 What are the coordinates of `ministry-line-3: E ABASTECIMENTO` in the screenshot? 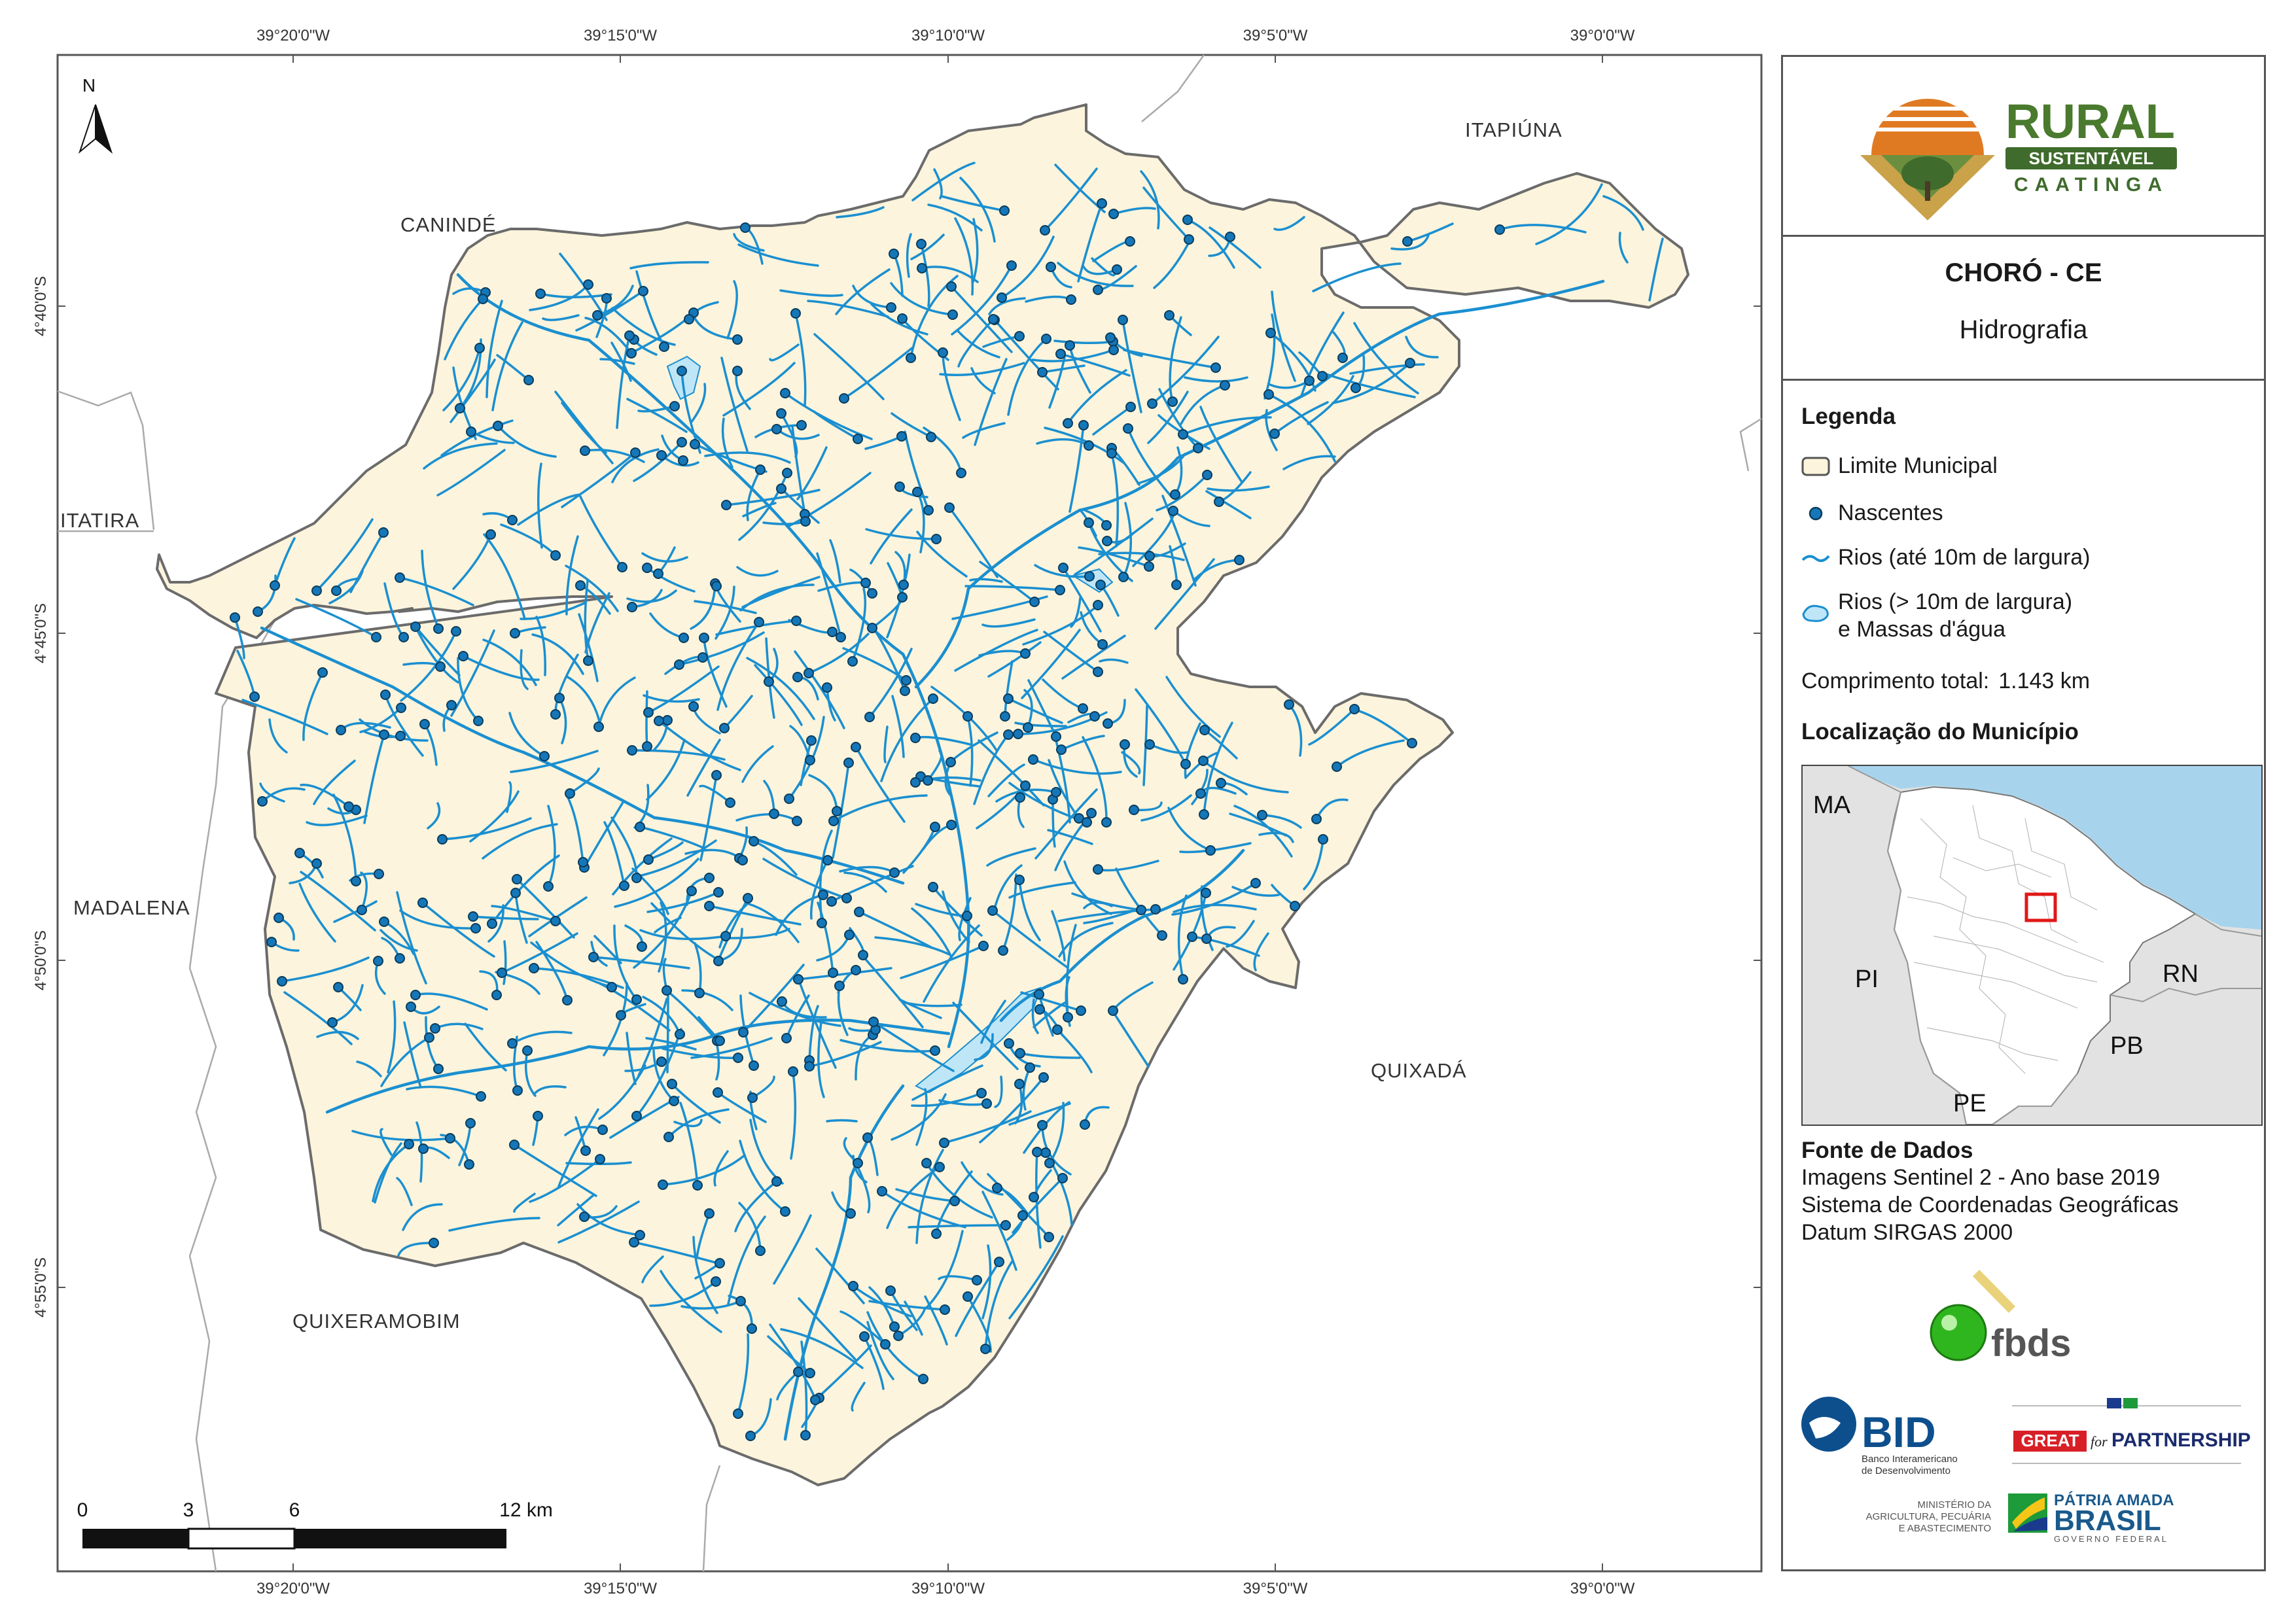 It's located at (1945, 1529).